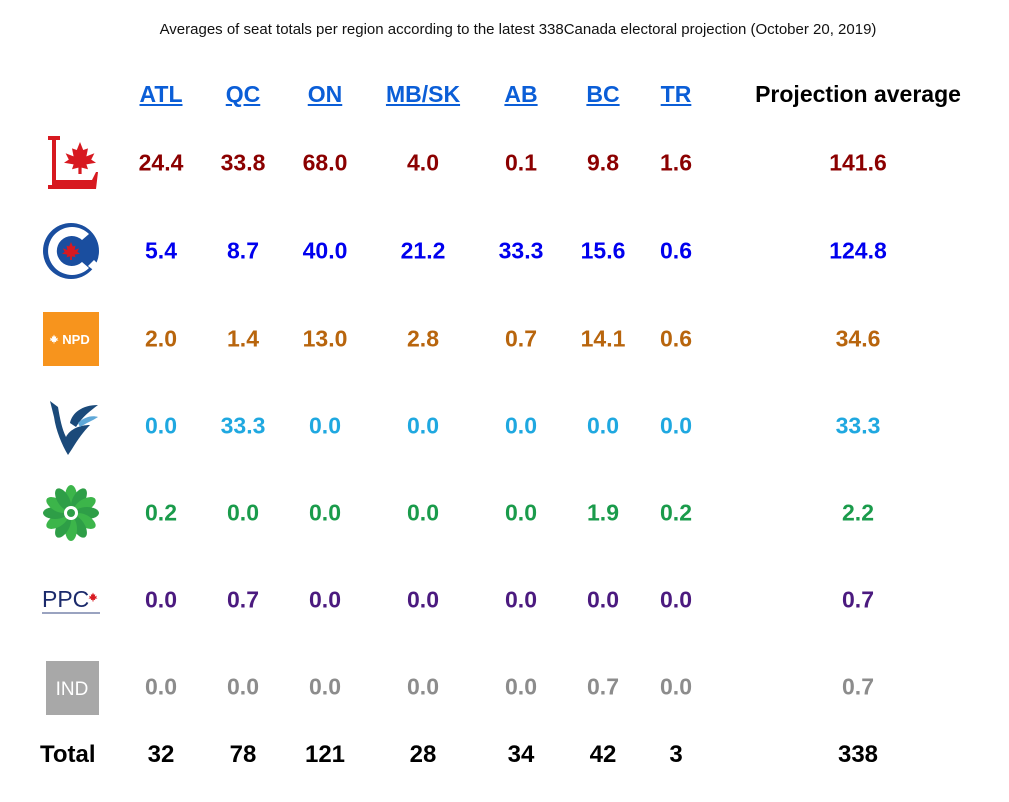  Describe the element at coordinates (423, 338) in the screenshot. I see `ndp-value-mb-sk: 2.8` at that location.